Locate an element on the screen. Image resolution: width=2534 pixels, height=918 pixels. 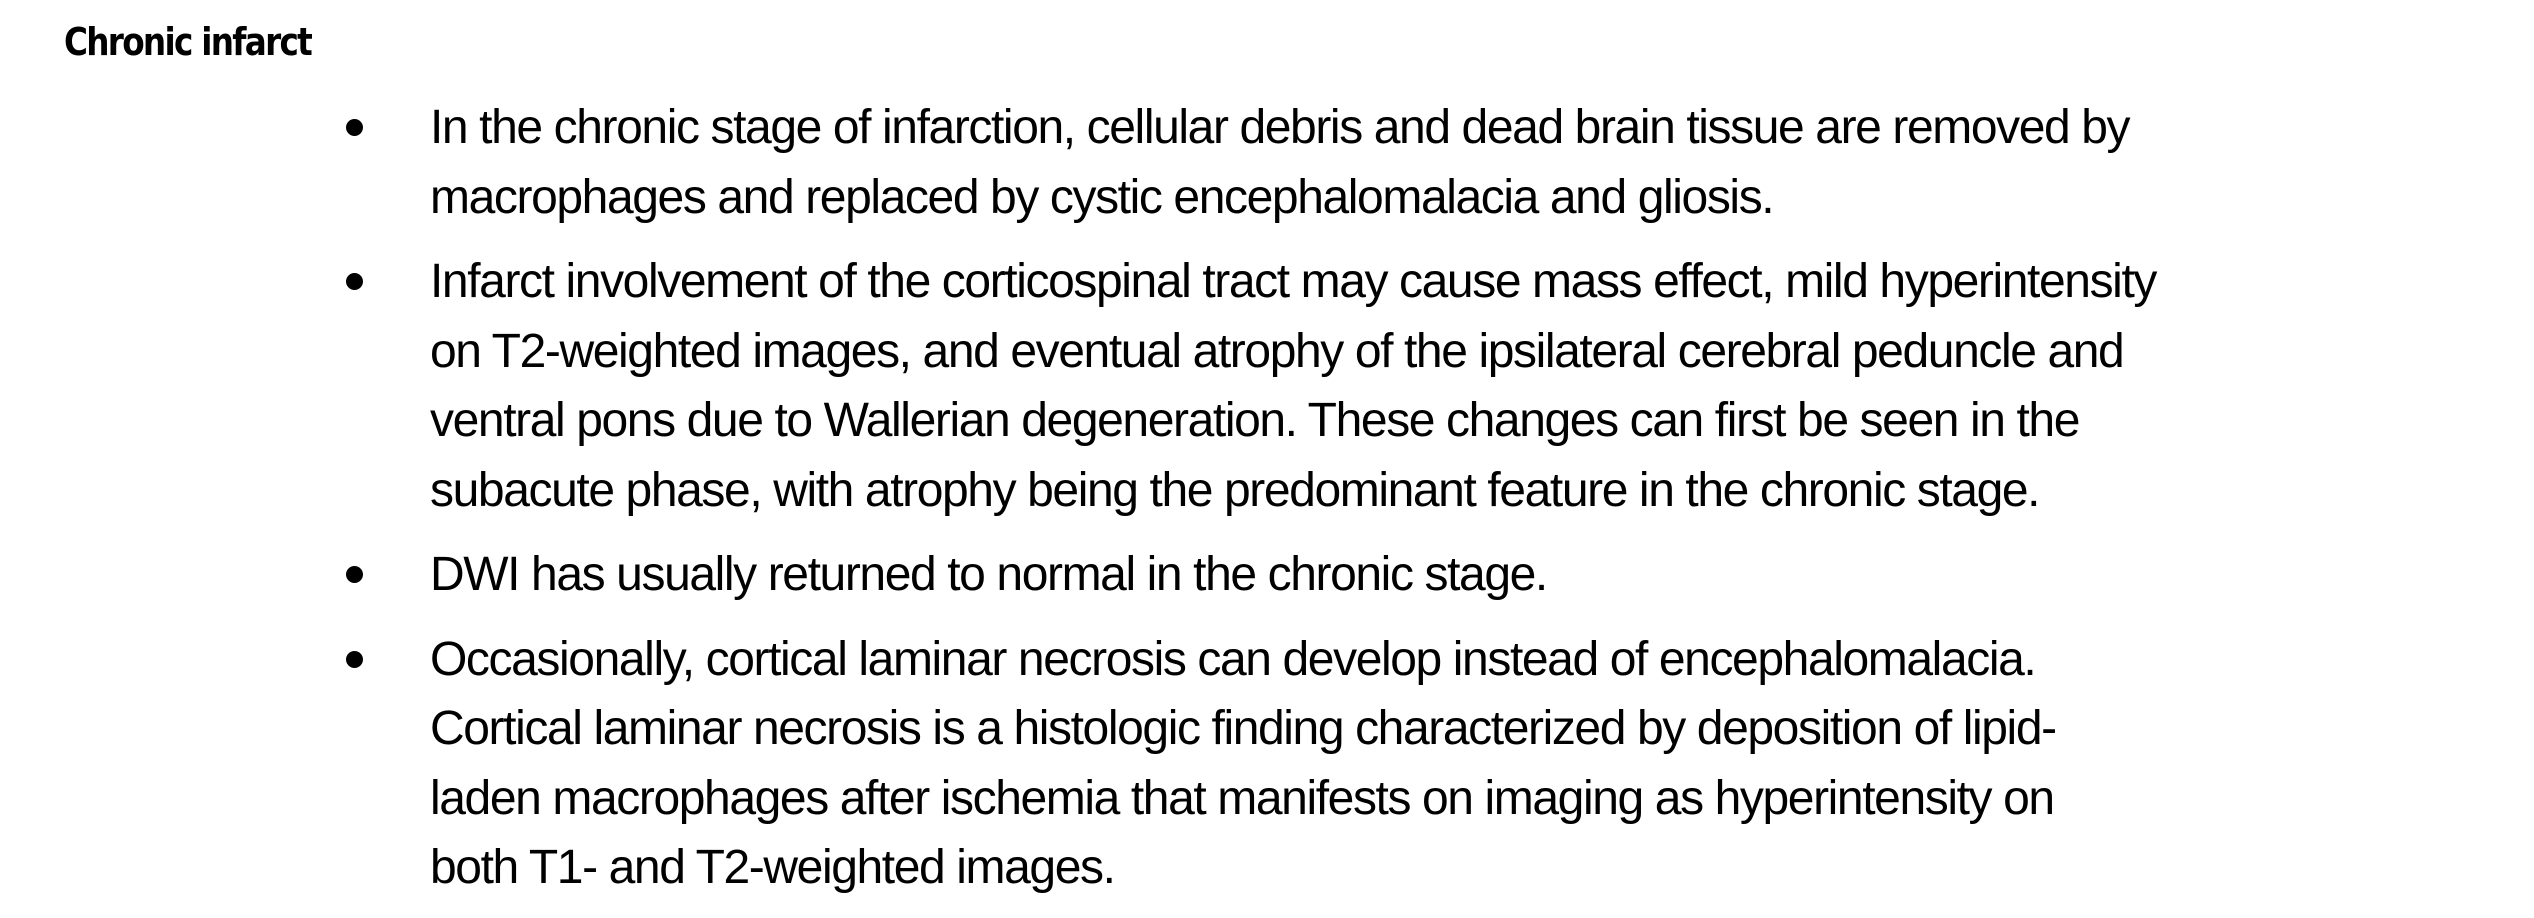
section-heading: Chronic infarct is located at coordinates (188, 42).